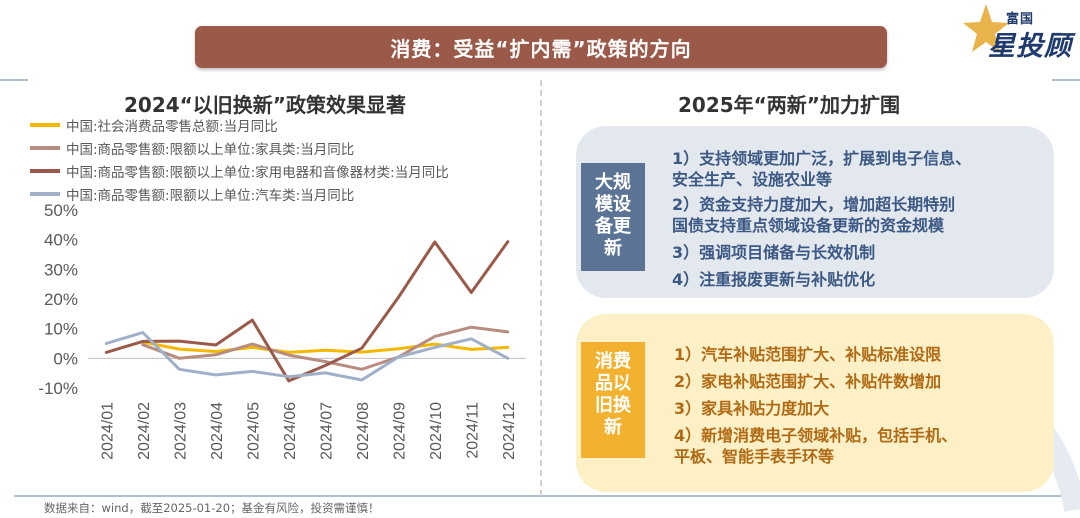 The height and width of the screenshot is (518, 1080). I want to click on x-tick-label: 2024/11, so click(472, 430).